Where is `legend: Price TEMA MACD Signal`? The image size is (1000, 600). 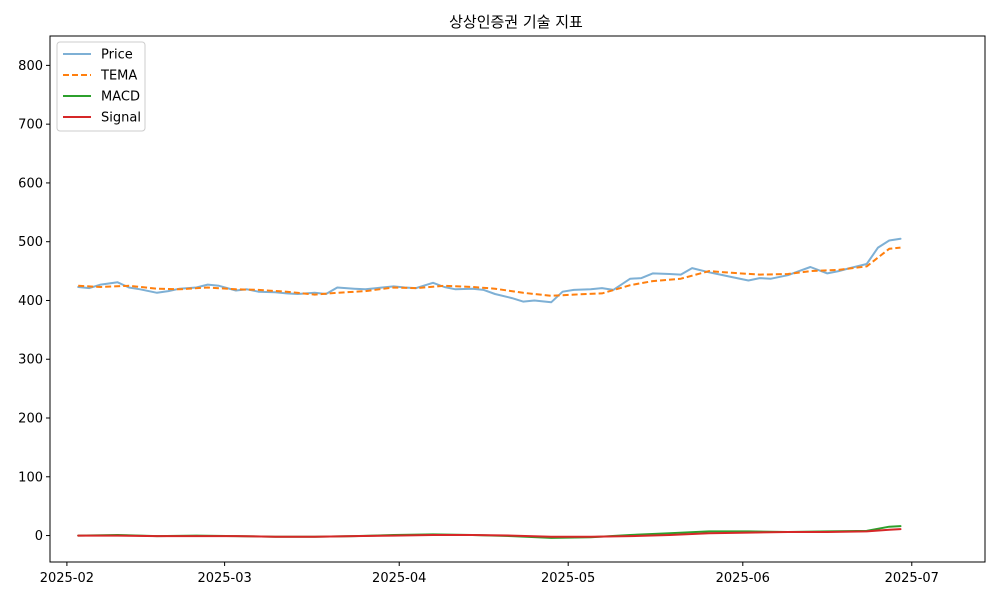 legend: Price TEMA MACD Signal is located at coordinates (101, 86).